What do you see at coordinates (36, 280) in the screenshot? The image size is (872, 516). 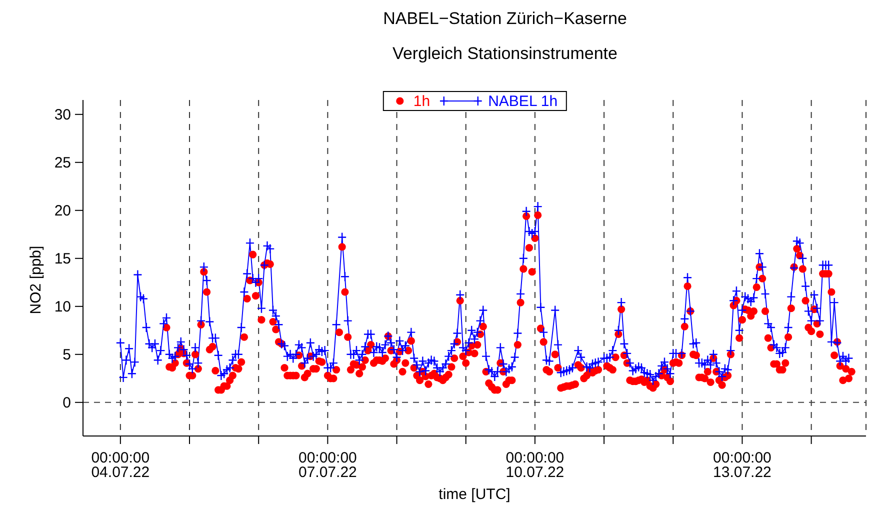 I see `y-axis-title: NO2 [ppb]` at bounding box center [36, 280].